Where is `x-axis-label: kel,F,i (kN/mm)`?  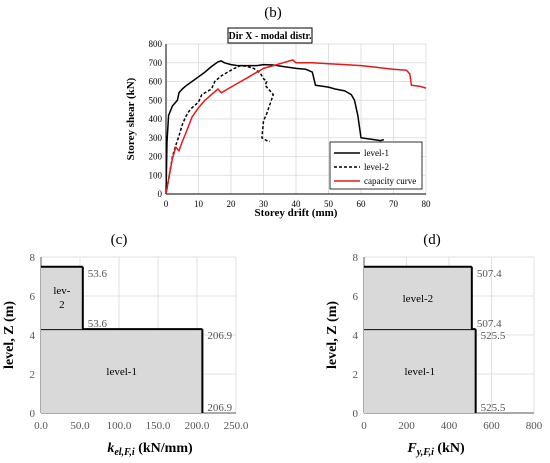 x-axis-label: kel,F,i (kN/mm) is located at coordinates (150, 449).